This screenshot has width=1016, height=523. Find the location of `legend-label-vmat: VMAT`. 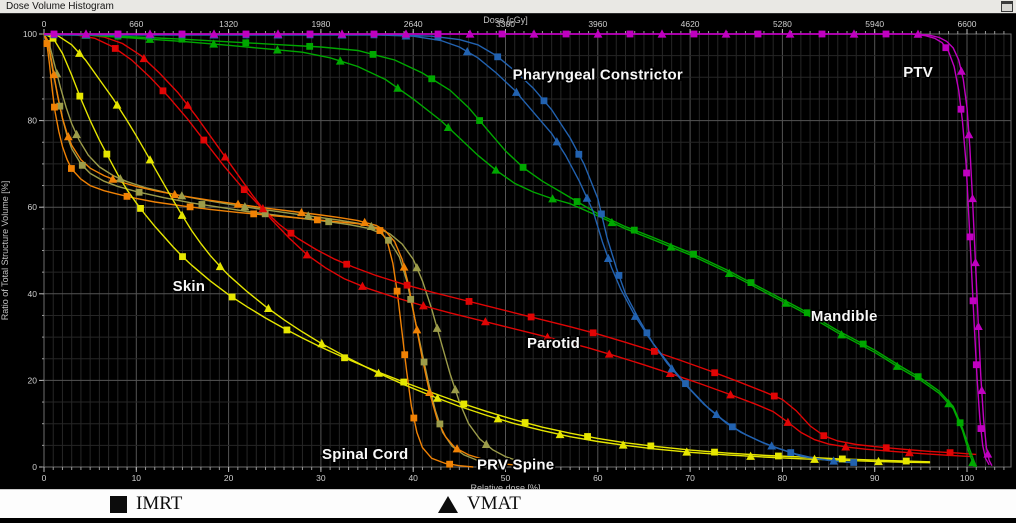

legend-label-vmat: VMAT is located at coordinates (494, 503).